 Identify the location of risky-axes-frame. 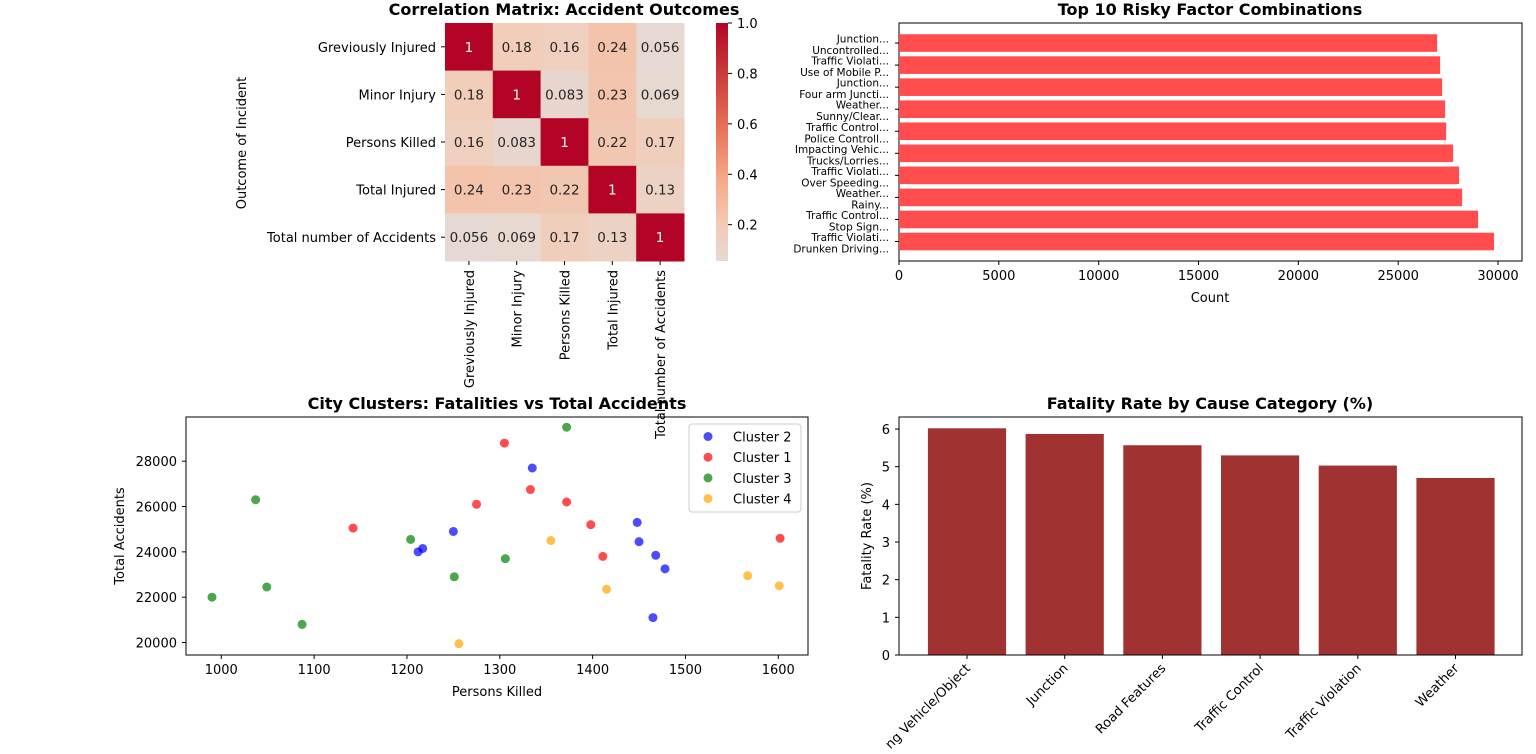
(1210, 142).